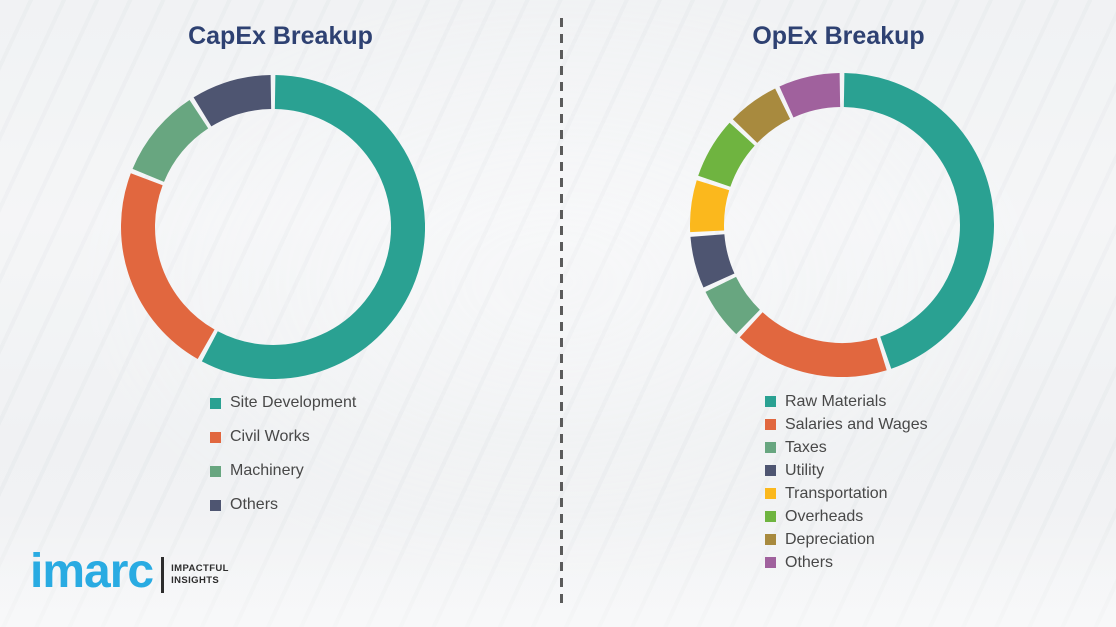 The image size is (1116, 627). I want to click on legend-item-utility: Utility, so click(846, 470).